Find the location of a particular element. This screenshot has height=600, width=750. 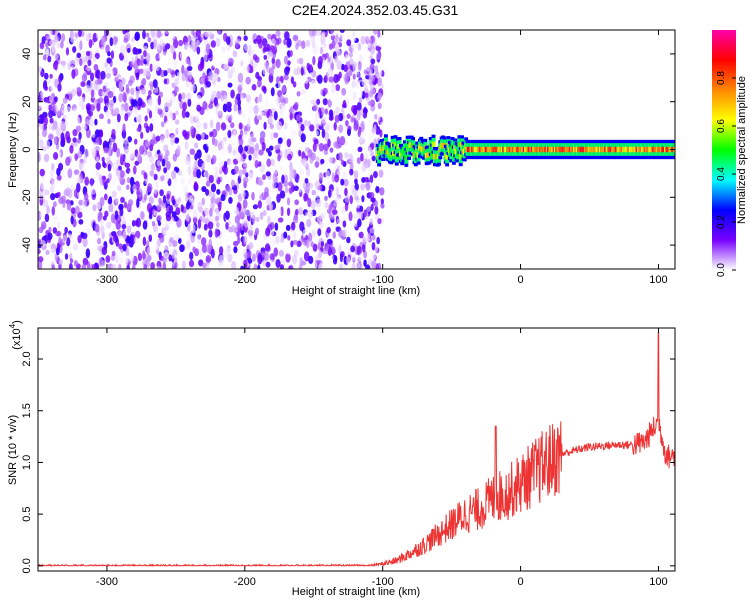

signal-band is located at coordinates (525, 150).